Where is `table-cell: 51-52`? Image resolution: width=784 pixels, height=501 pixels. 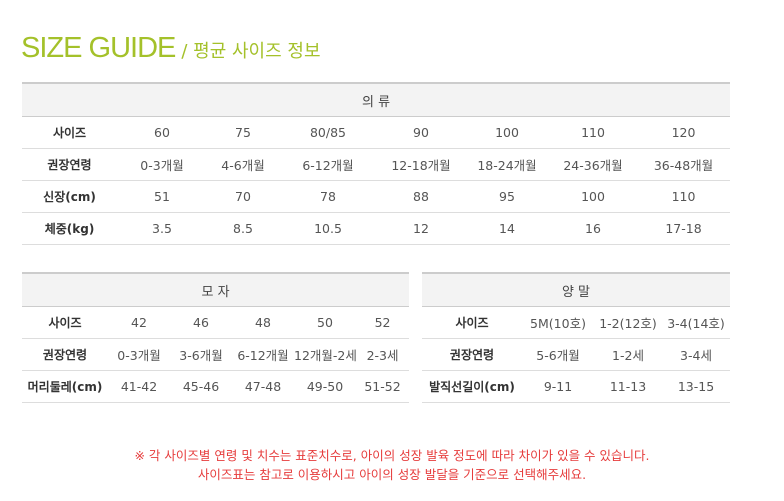 table-cell: 51-52 is located at coordinates (383, 386).